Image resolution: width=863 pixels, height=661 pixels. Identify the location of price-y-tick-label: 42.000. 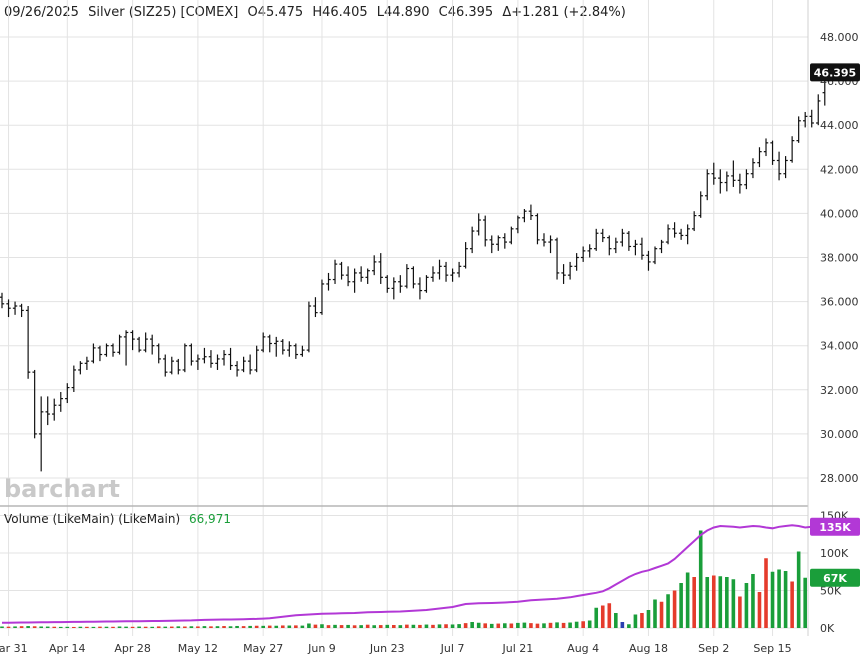
(839, 169).